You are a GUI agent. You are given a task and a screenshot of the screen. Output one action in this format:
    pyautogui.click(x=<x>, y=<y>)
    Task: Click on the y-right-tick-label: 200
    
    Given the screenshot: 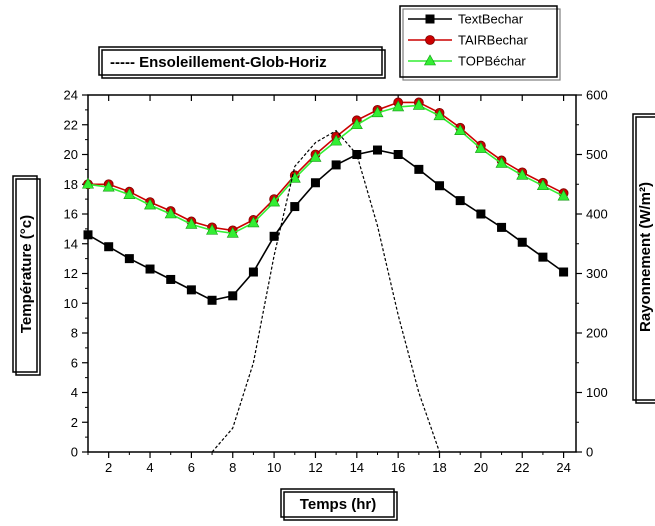 What is the action you would take?
    pyautogui.click(x=597, y=333)
    